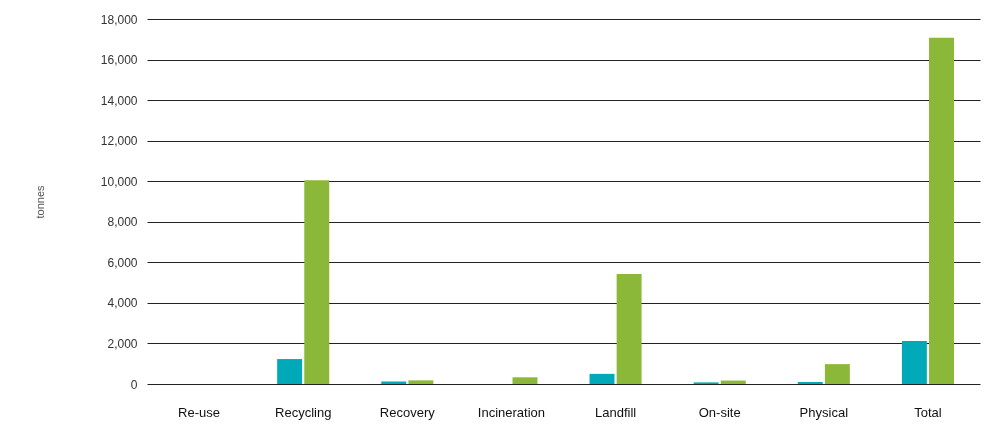 This screenshot has height=427, width=1003. What do you see at coordinates (199, 412) in the screenshot?
I see `x-tick-label: Re-use` at bounding box center [199, 412].